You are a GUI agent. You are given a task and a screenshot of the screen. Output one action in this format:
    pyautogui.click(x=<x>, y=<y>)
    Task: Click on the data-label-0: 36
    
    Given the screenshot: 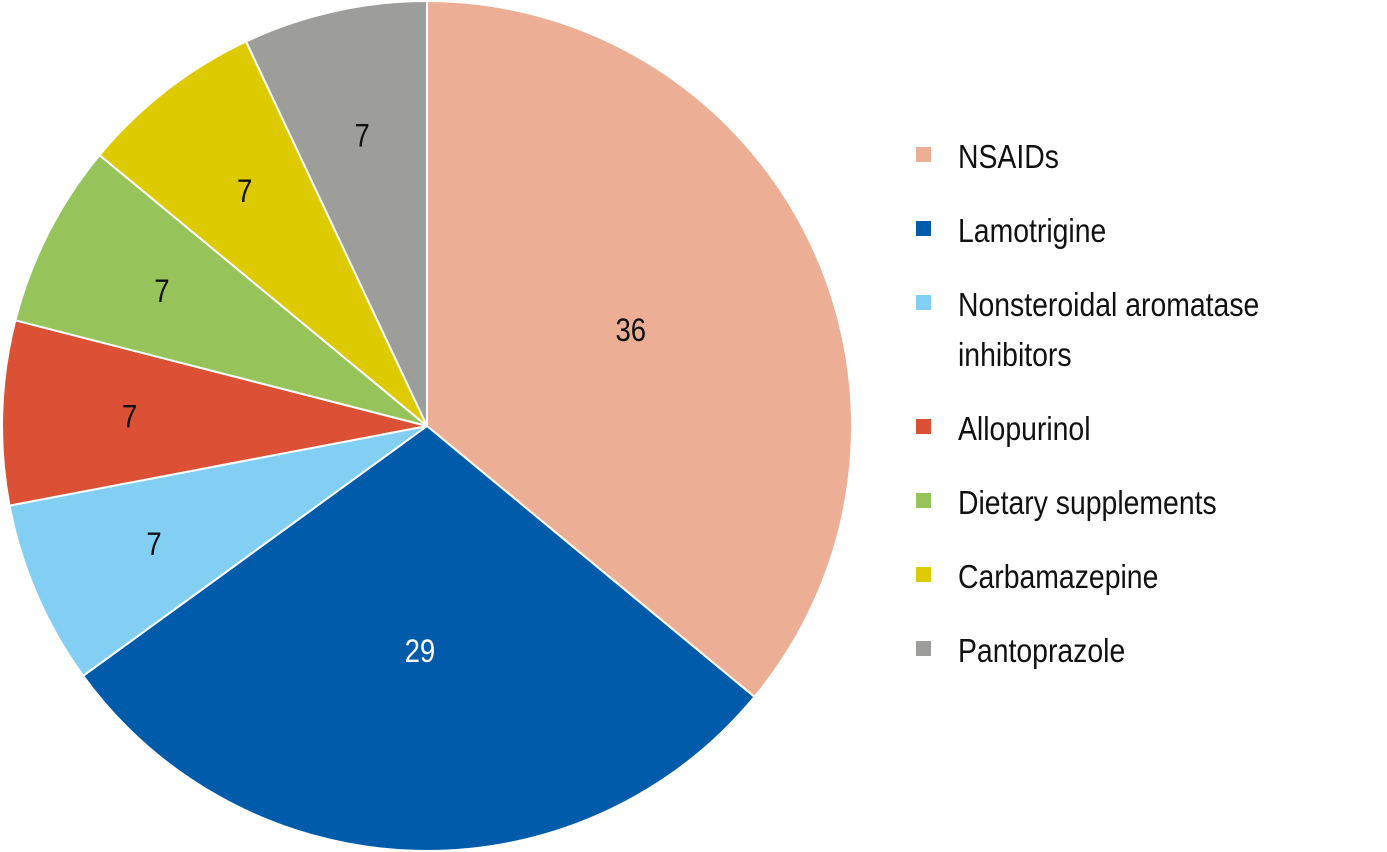 What is the action you would take?
    pyautogui.click(x=631, y=330)
    